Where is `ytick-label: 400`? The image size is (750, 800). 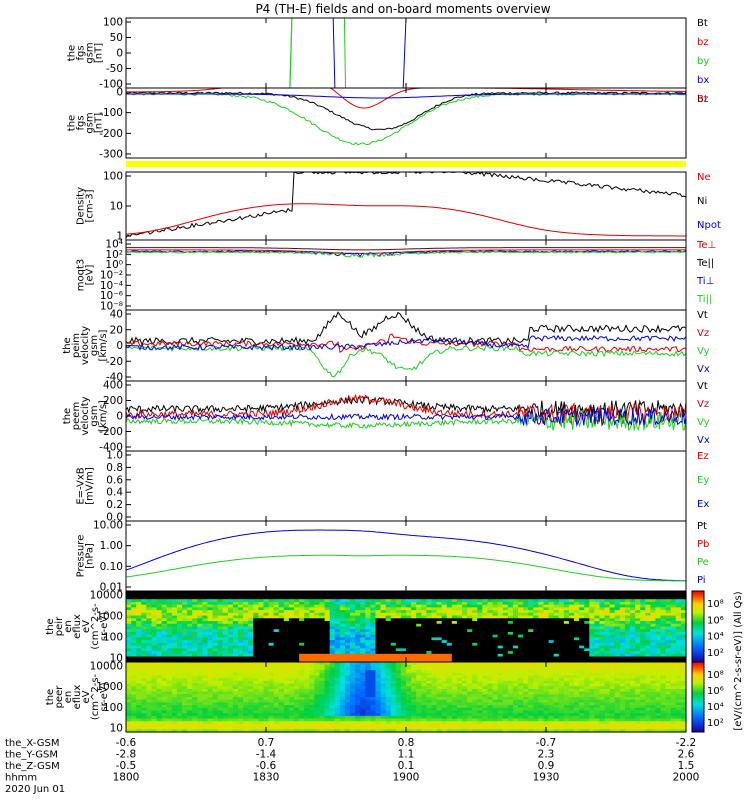
ytick-label: 400 is located at coordinates (113, 386).